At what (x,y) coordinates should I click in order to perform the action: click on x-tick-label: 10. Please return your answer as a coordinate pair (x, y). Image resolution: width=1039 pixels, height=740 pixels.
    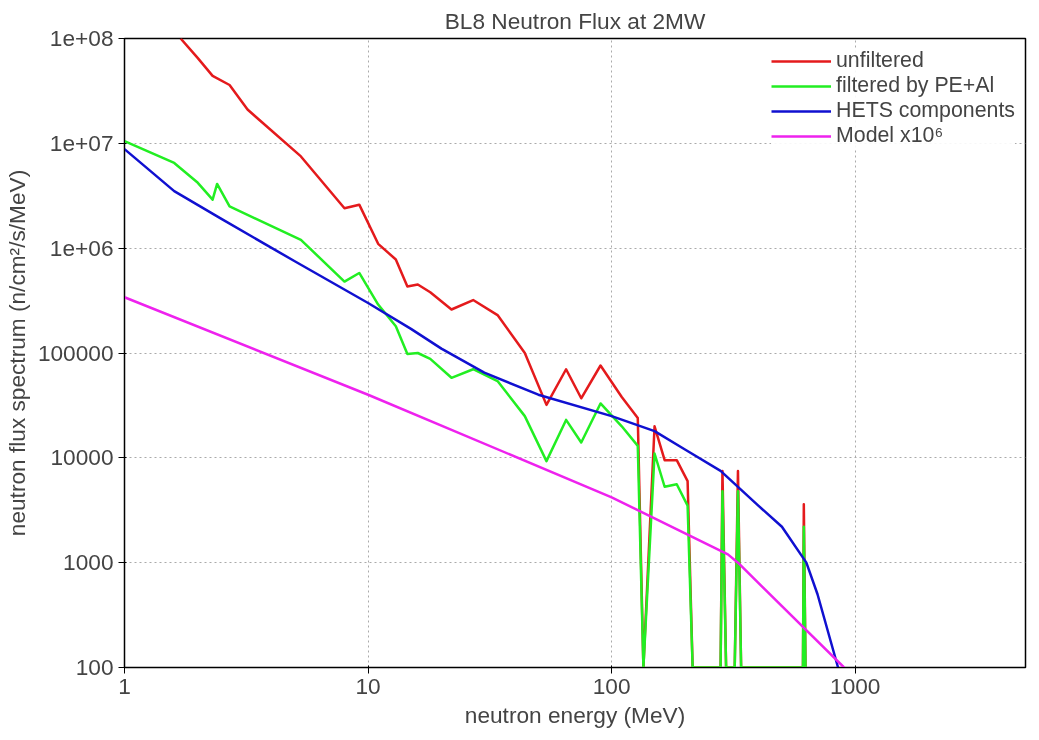
    Looking at the image, I should click on (368, 685).